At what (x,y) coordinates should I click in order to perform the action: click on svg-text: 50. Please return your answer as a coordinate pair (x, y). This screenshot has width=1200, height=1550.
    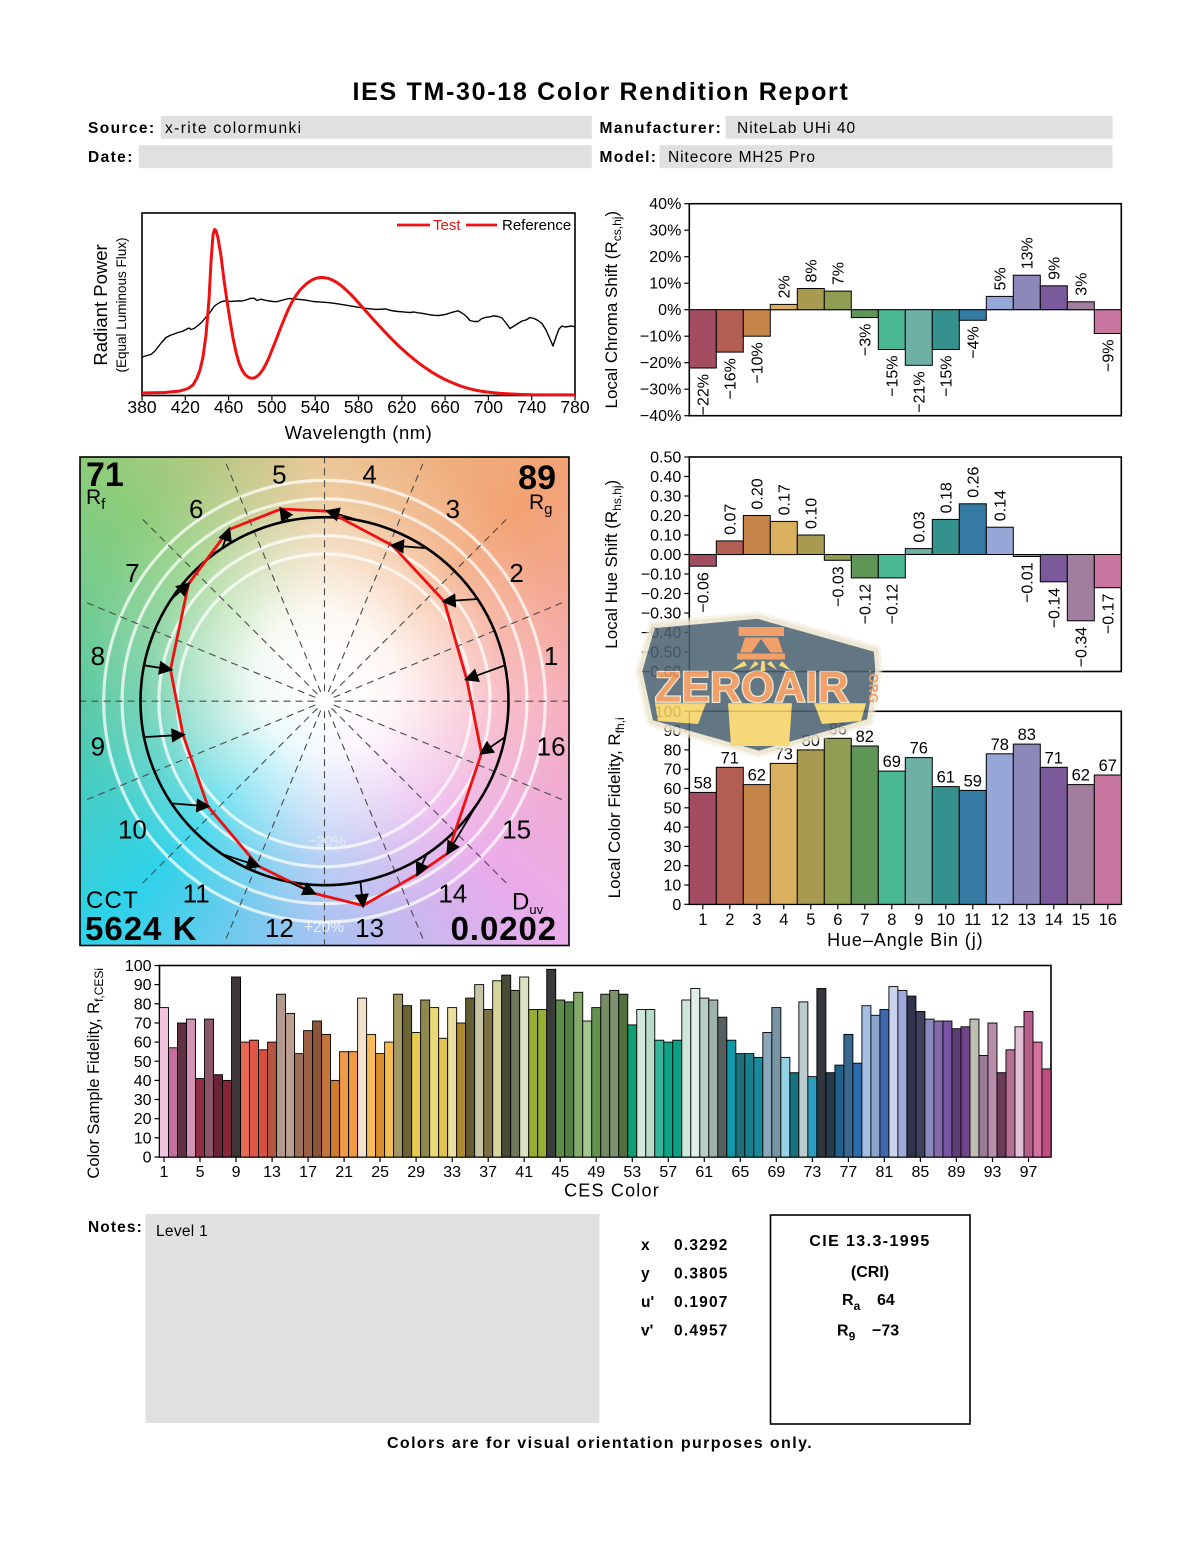
    Looking at the image, I should click on (673, 808).